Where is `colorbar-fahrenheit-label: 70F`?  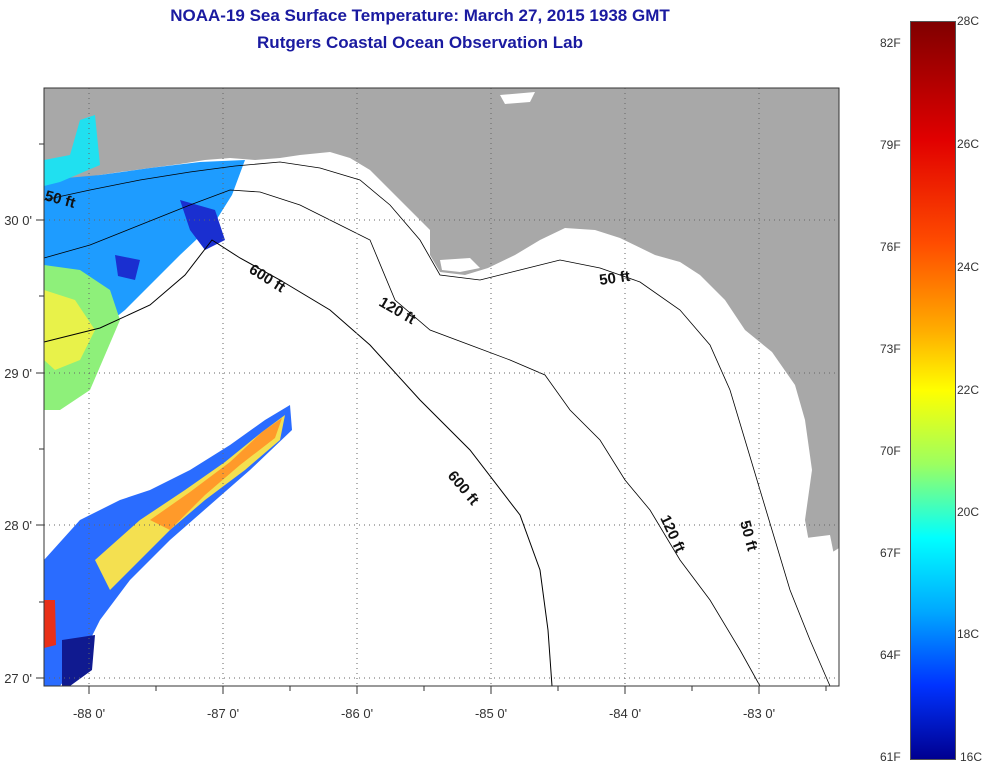
colorbar-fahrenheit-label: 70F is located at coordinates (890, 451).